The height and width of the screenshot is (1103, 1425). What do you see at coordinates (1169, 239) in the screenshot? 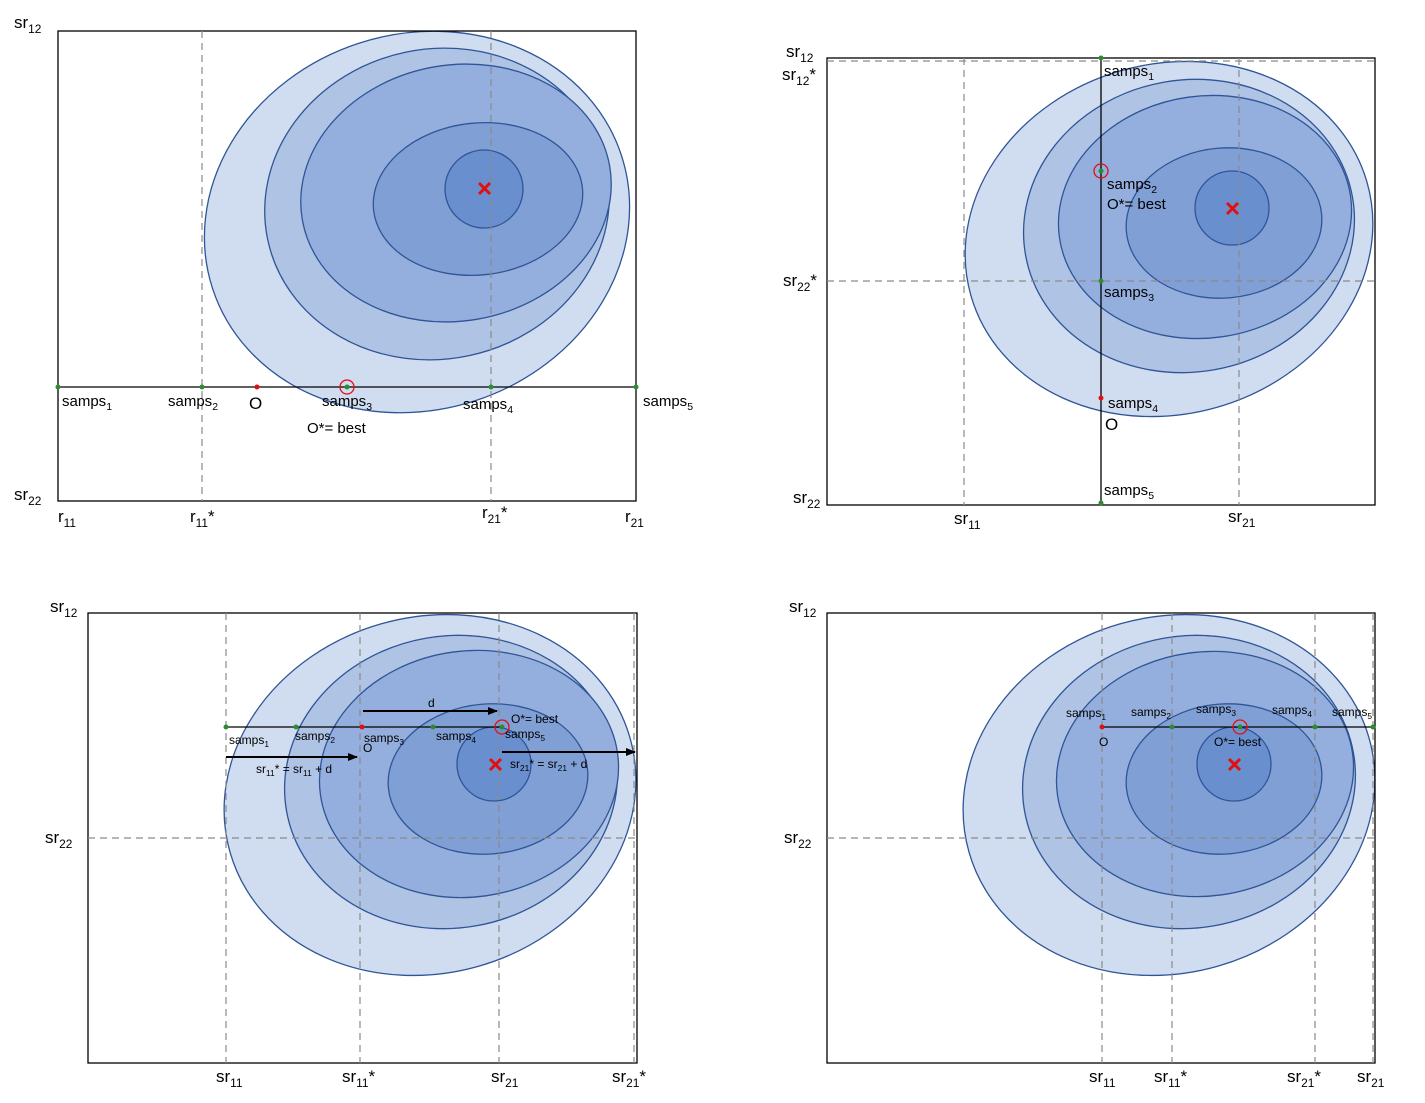
I see `panel-2-contours` at bounding box center [1169, 239].